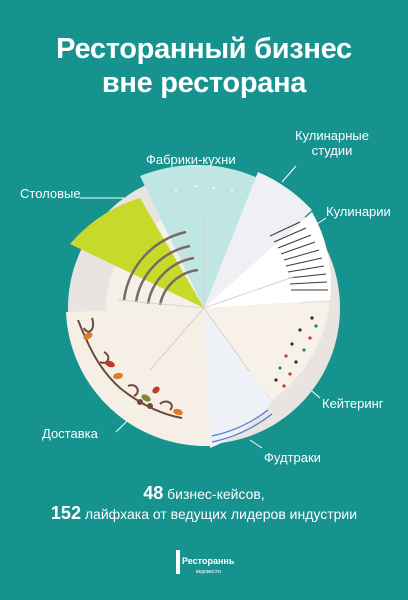 The width and height of the screenshot is (408, 600). I want to click on callout-fudtraki, so click(256, 444).